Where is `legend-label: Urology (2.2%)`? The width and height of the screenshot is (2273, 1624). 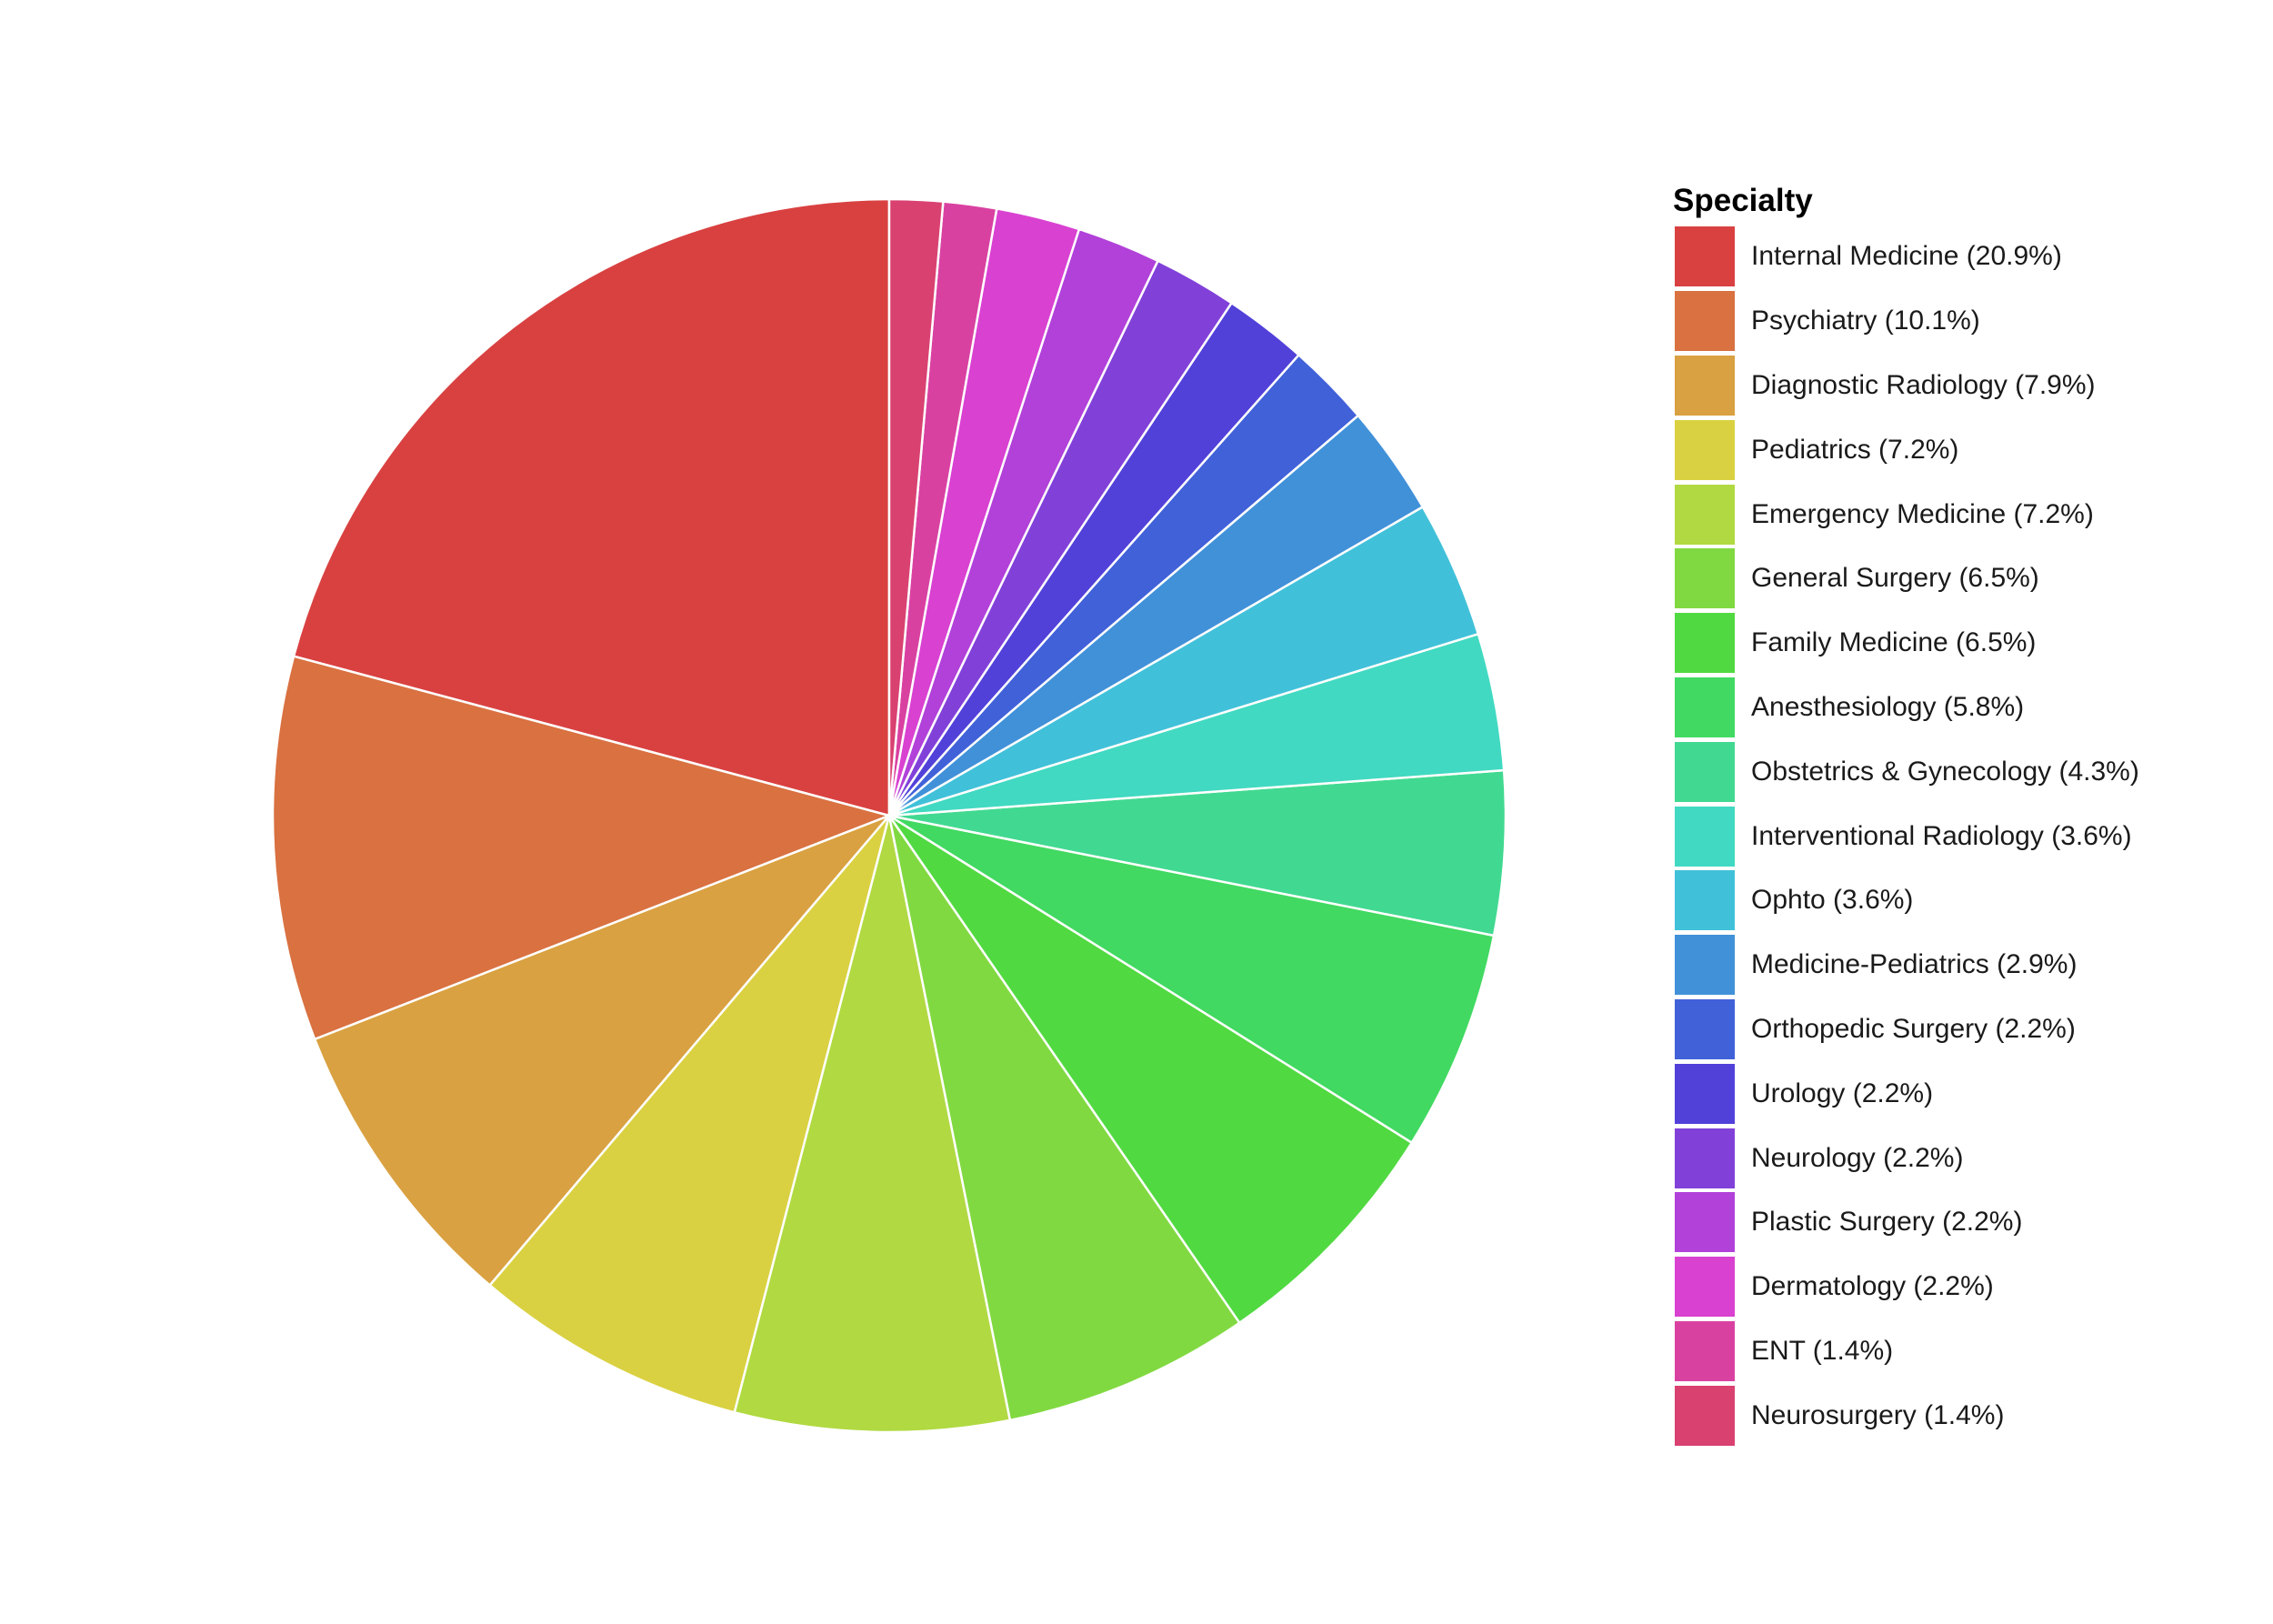 legend-label: Urology (2.2%) is located at coordinates (1842, 1093).